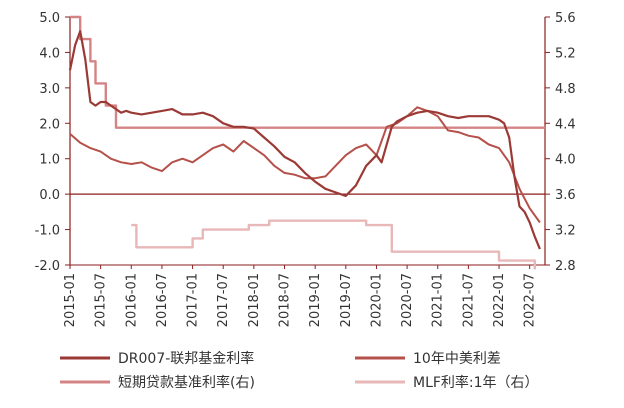  I want to click on x-tick-label: 2021-01, so click(438, 300).